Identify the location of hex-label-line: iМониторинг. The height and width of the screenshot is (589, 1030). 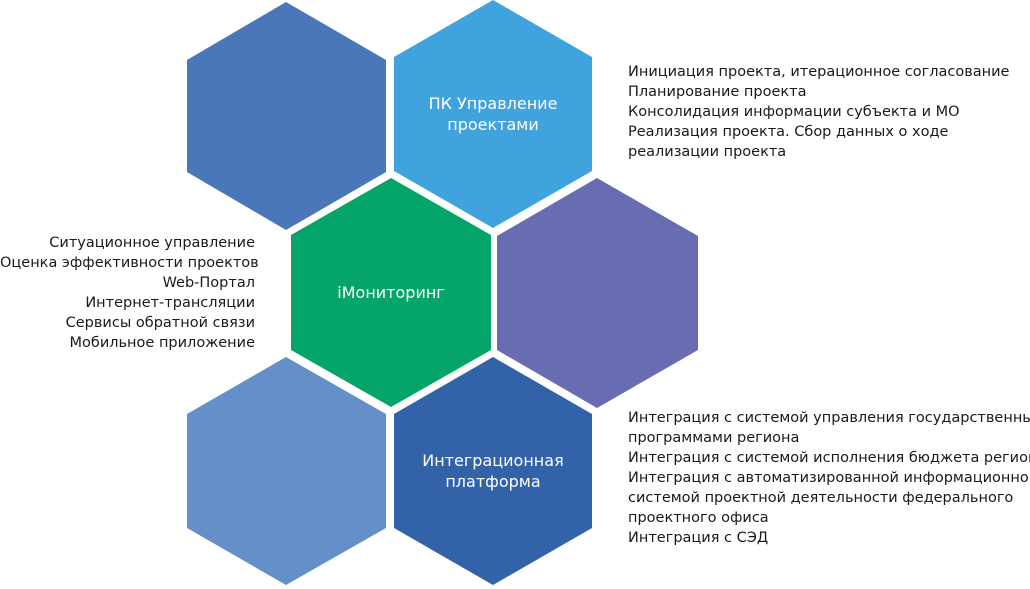
(391, 292).